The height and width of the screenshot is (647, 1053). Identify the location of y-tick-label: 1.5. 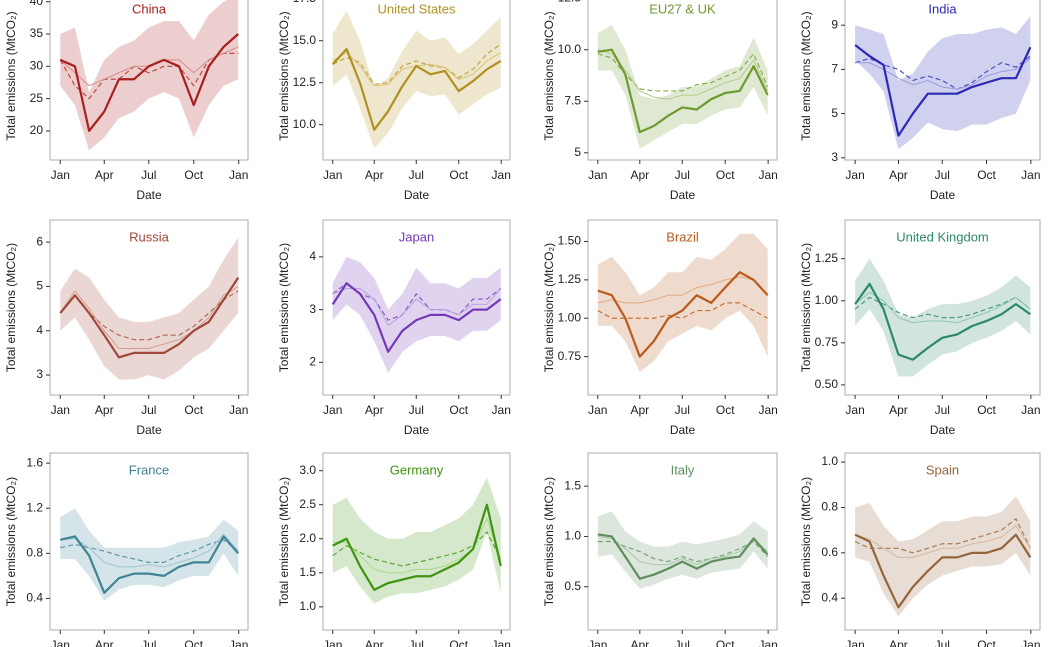
(307, 572).